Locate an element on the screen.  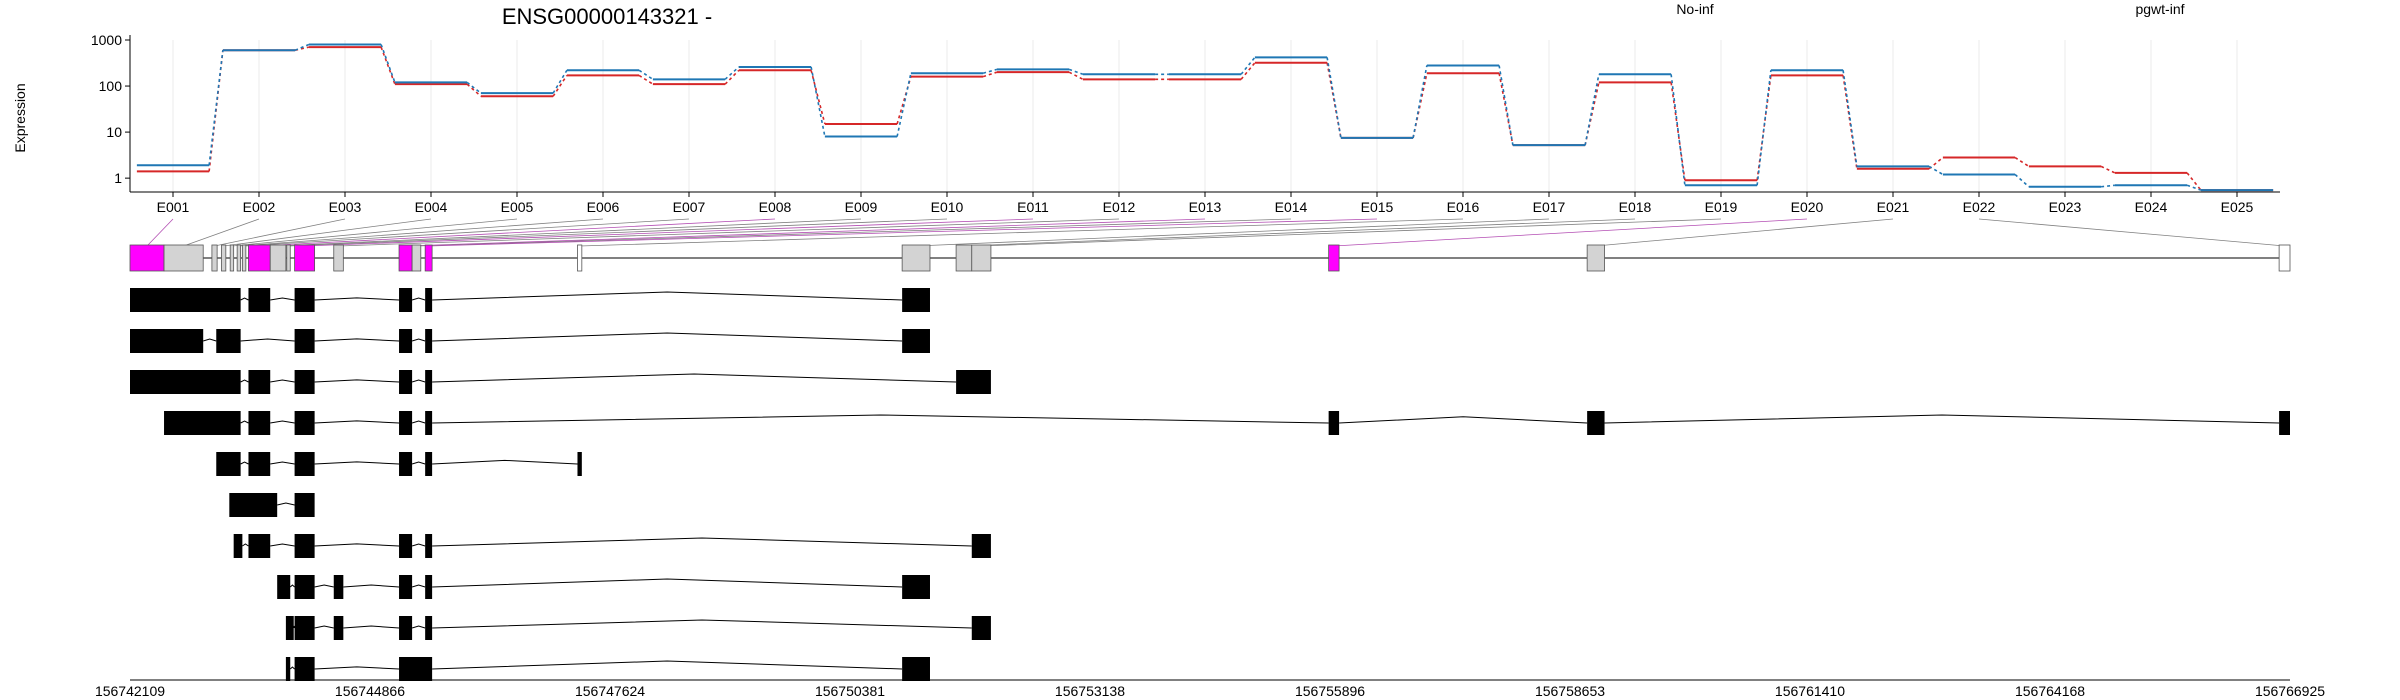
x-tick-label: E008 is located at coordinates (775, 207).